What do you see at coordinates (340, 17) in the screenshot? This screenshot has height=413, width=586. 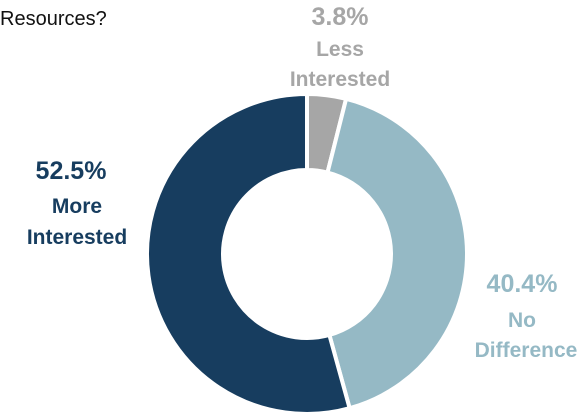 I see `slice-value-label-less-interested: 3.8%` at bounding box center [340, 17].